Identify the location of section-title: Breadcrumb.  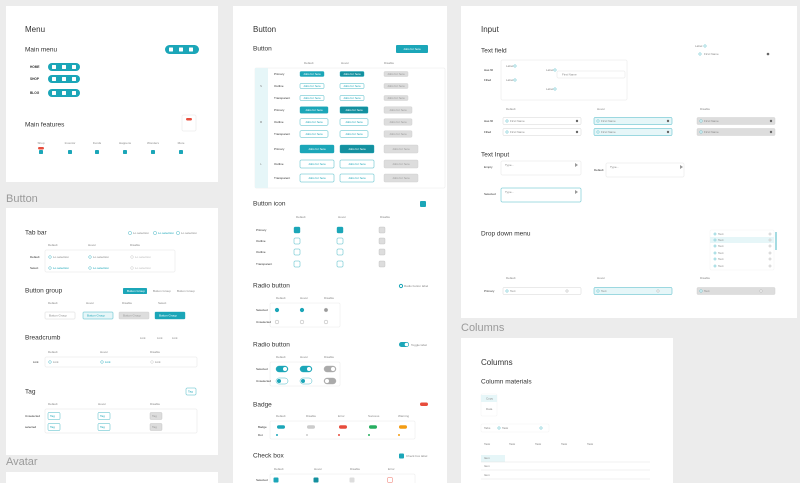
(43, 338).